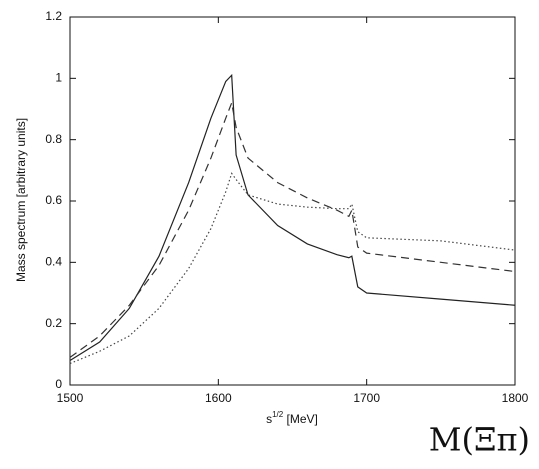  What do you see at coordinates (21, 200) in the screenshot?
I see `y-axis-label: Mass spectrum [arbitrary units]` at bounding box center [21, 200].